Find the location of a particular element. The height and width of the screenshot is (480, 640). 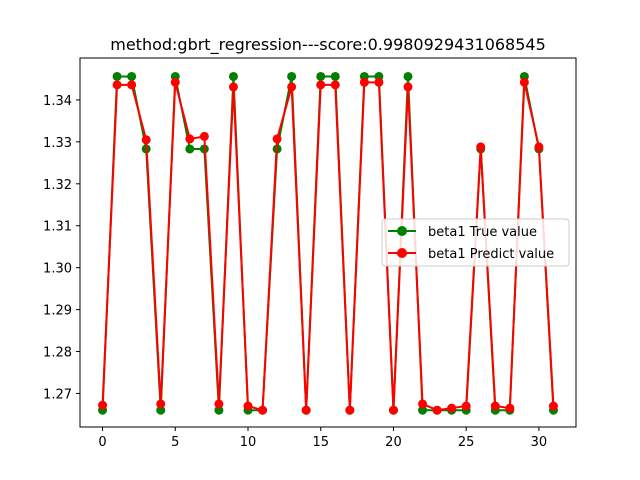

legend-box is located at coordinates (475, 242).